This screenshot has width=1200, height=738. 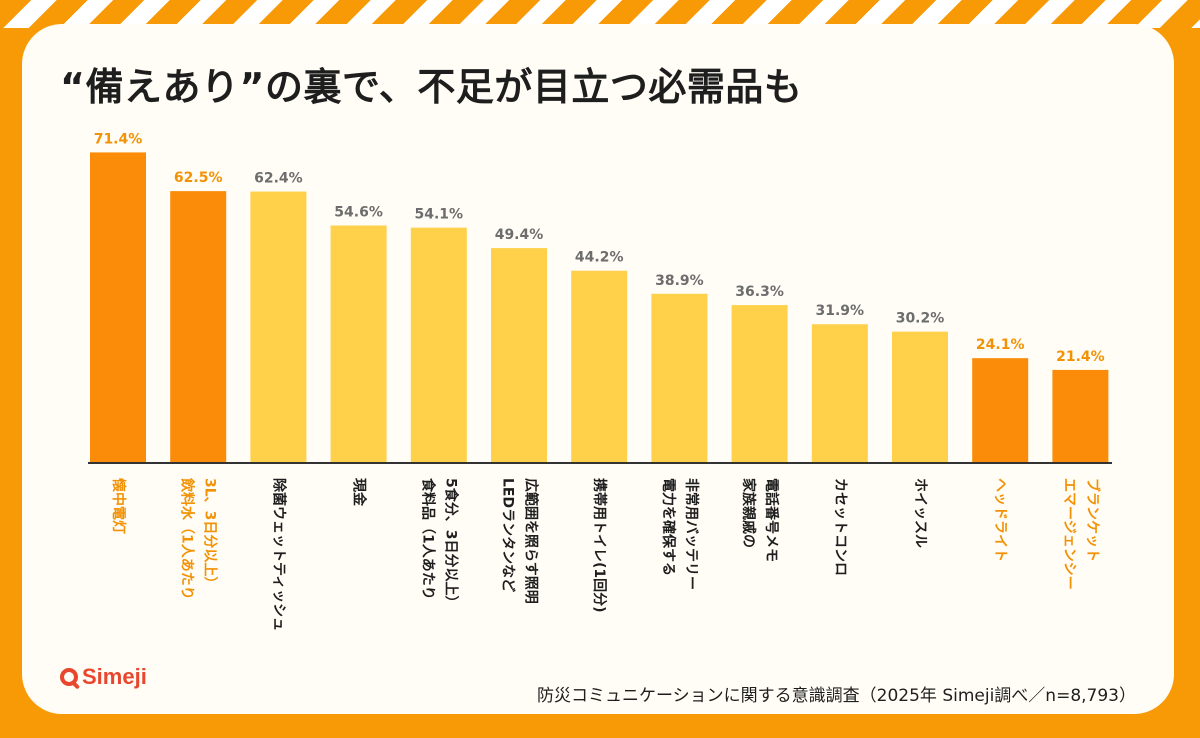 I want to click on svg-text: カセットコンロ, so click(x=840, y=527).